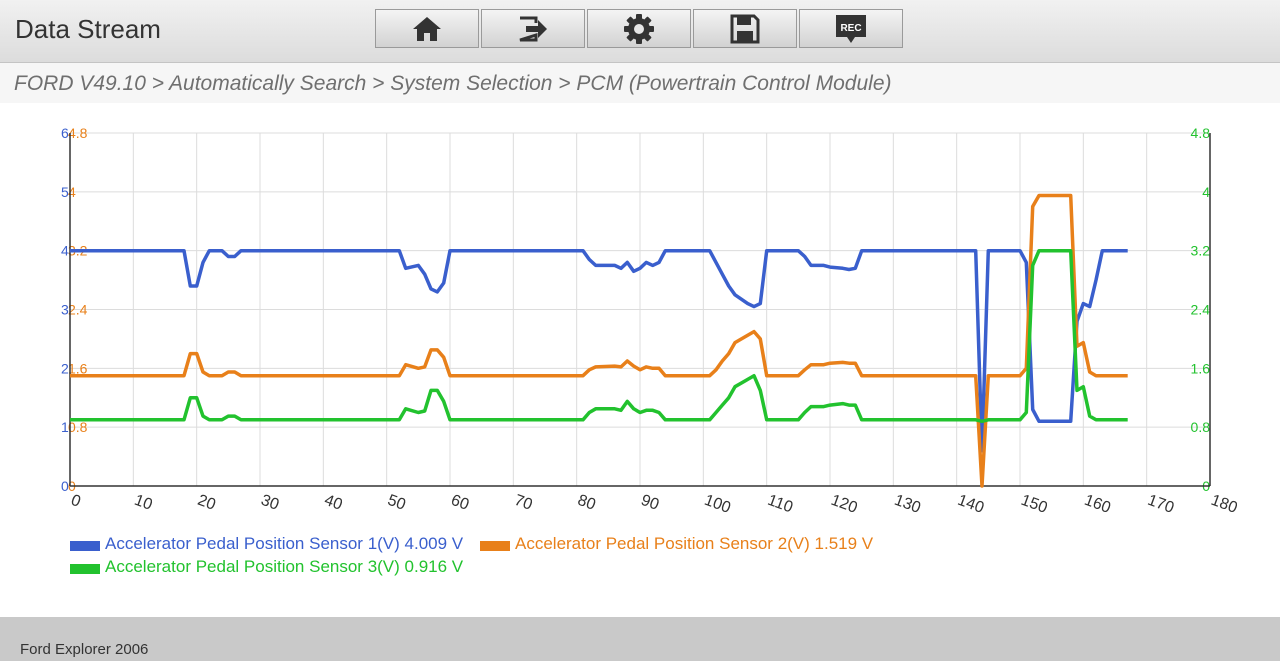 This screenshot has width=1280, height=661. What do you see at coordinates (206, 503) in the screenshot?
I see `x-tick-label: 20` at bounding box center [206, 503].